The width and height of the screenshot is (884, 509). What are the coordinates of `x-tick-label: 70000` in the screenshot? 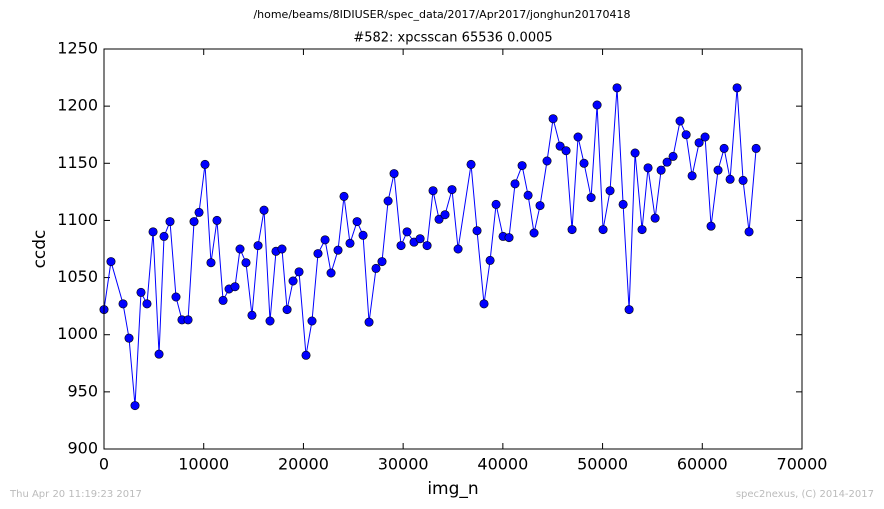 It's located at (802, 464).